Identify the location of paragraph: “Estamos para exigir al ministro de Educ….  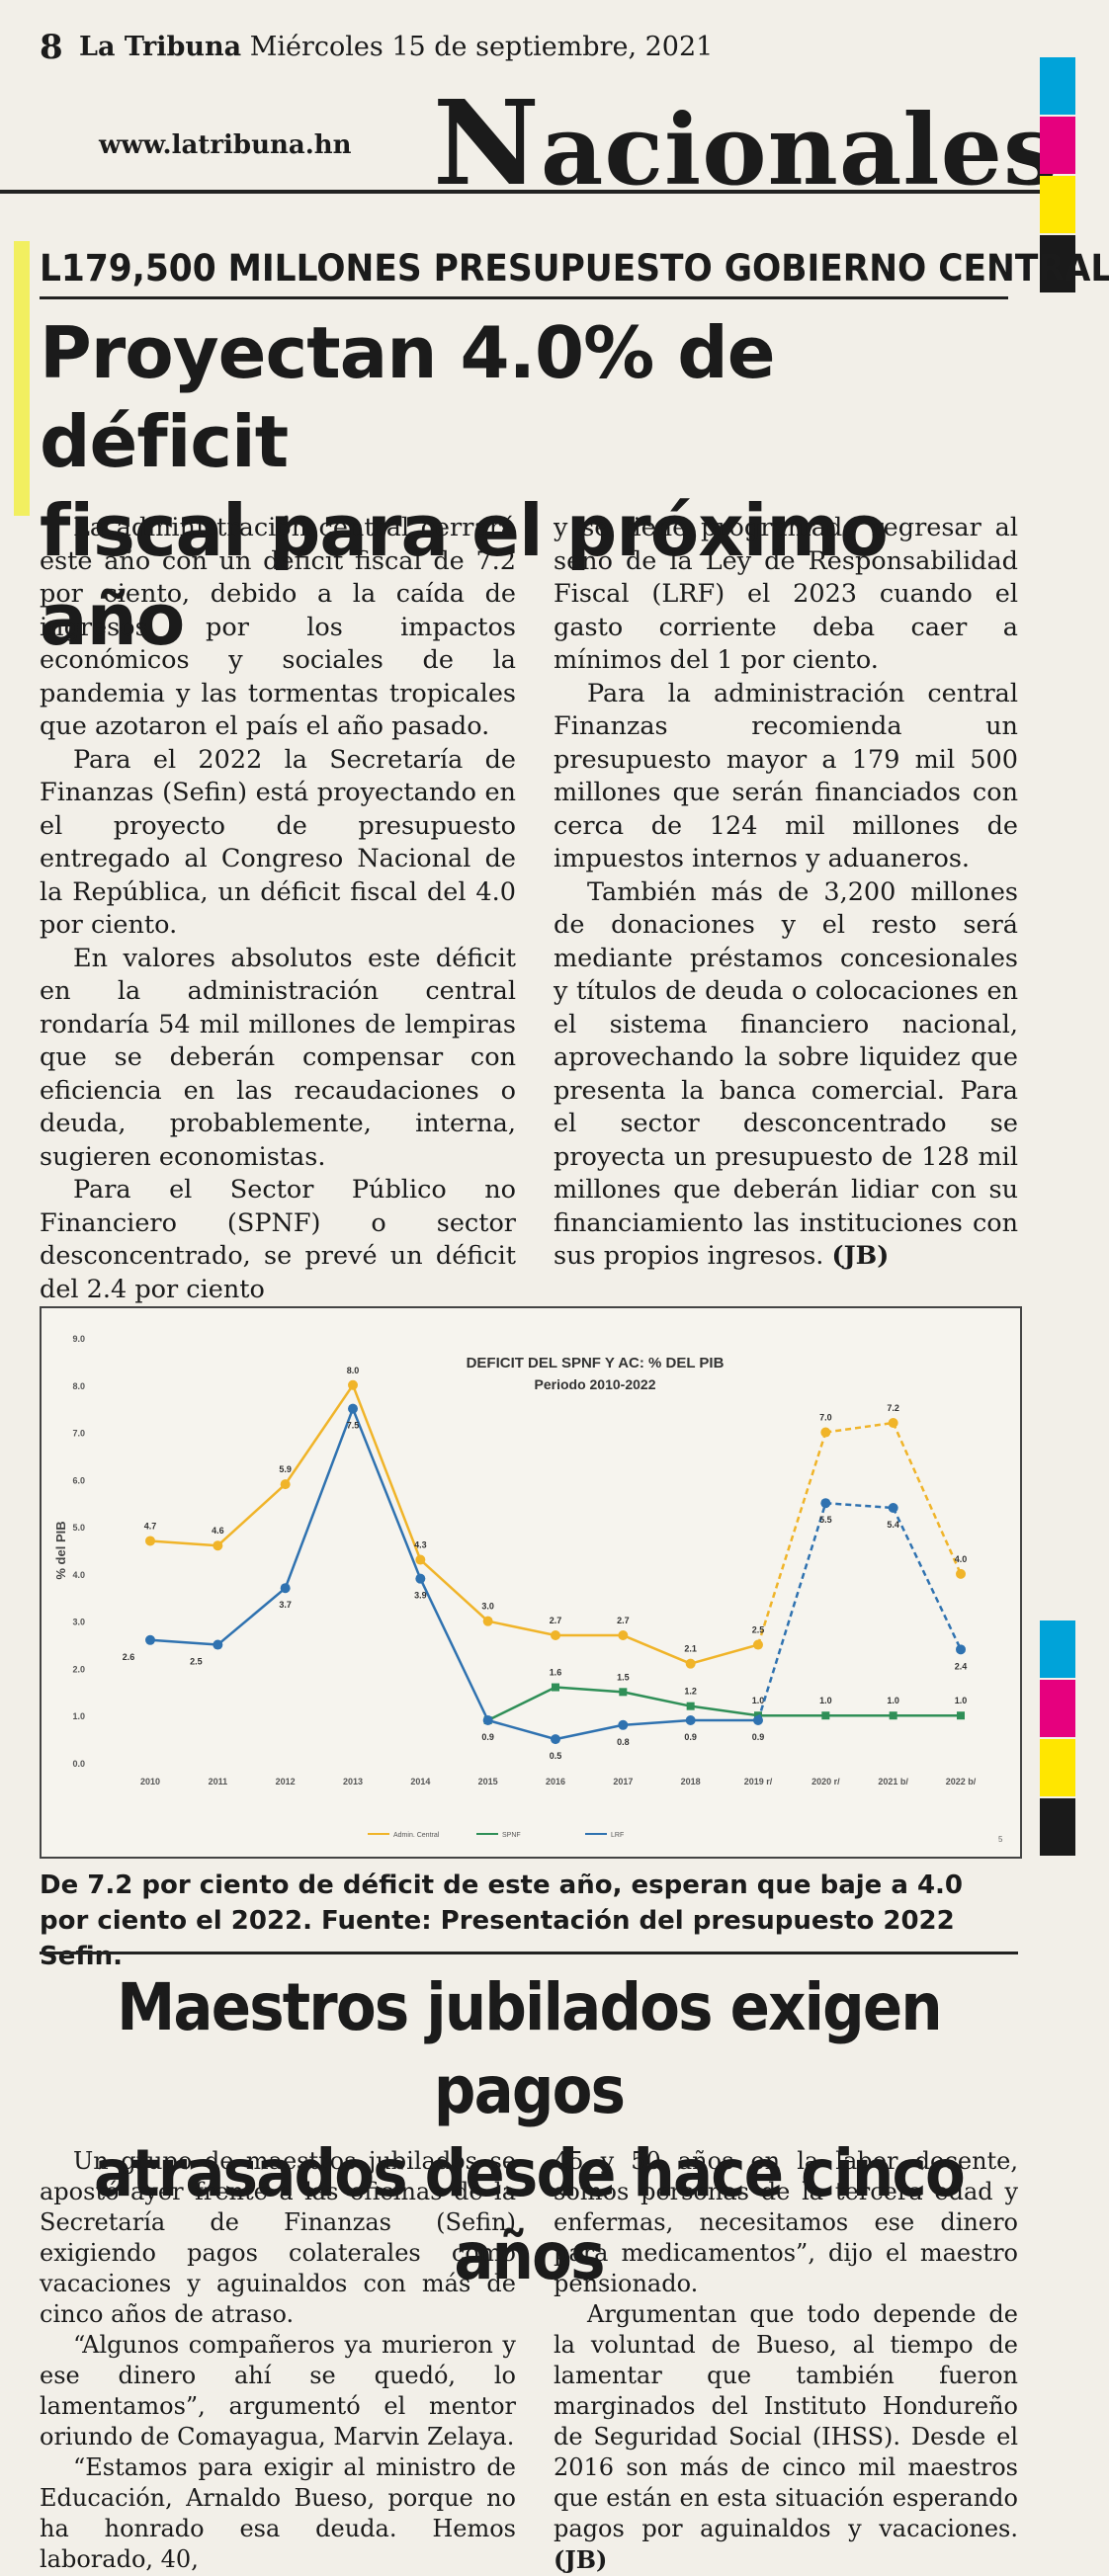
(278, 2513).